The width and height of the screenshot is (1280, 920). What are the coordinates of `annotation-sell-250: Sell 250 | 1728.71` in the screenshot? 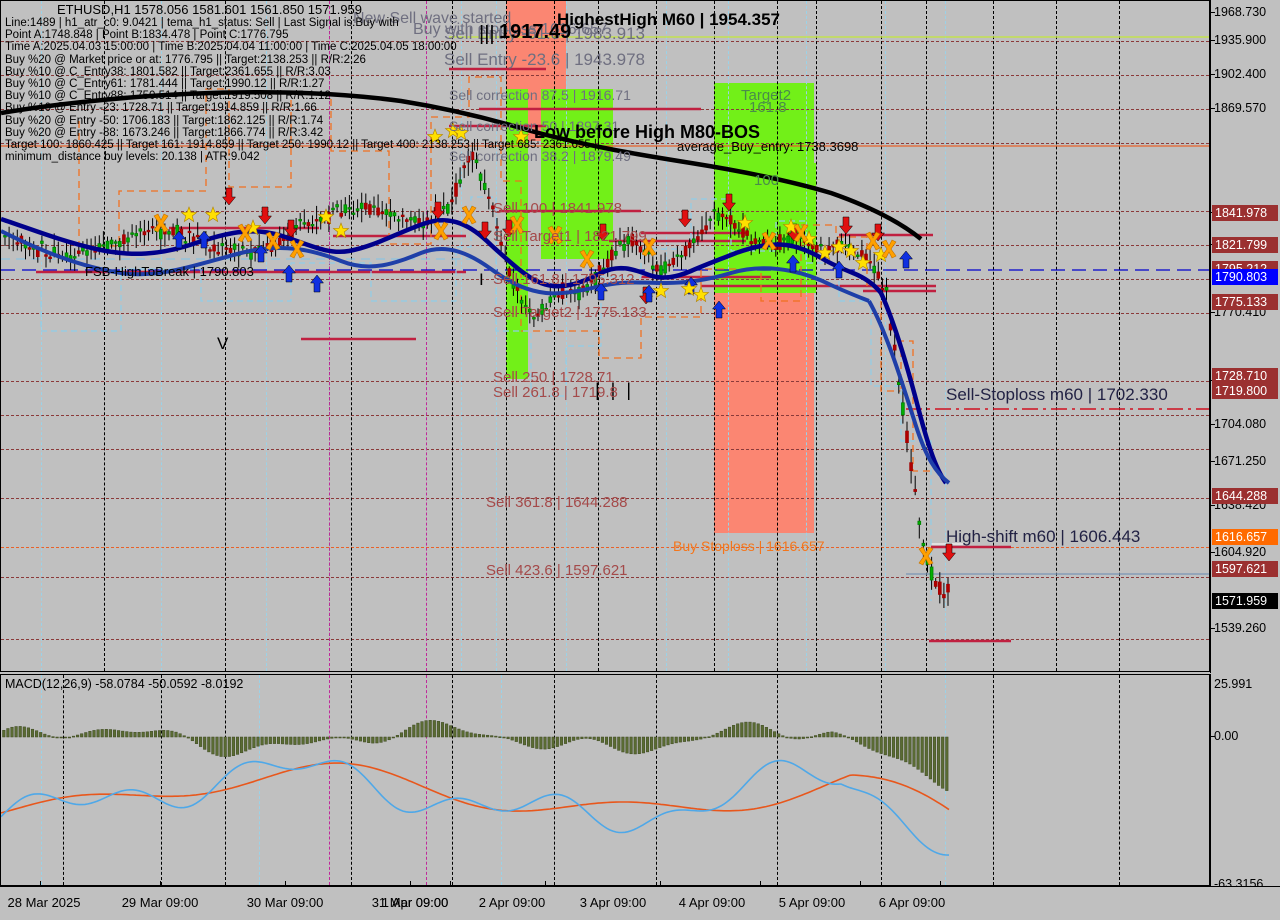 It's located at (553, 377).